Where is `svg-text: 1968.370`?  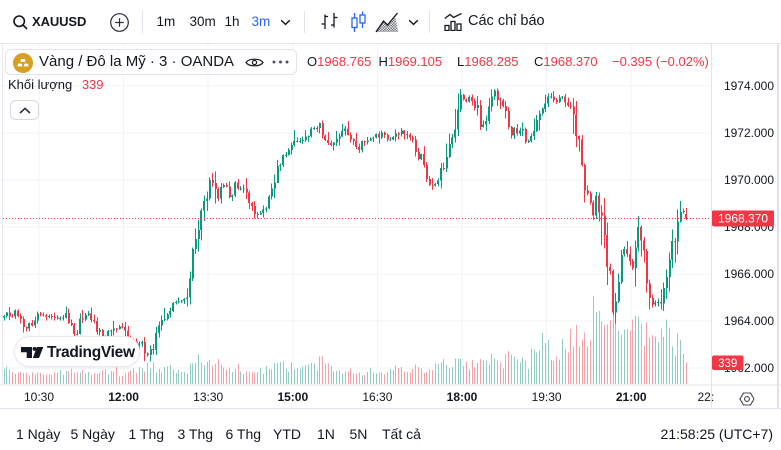
svg-text: 1968.370 is located at coordinates (743, 218).